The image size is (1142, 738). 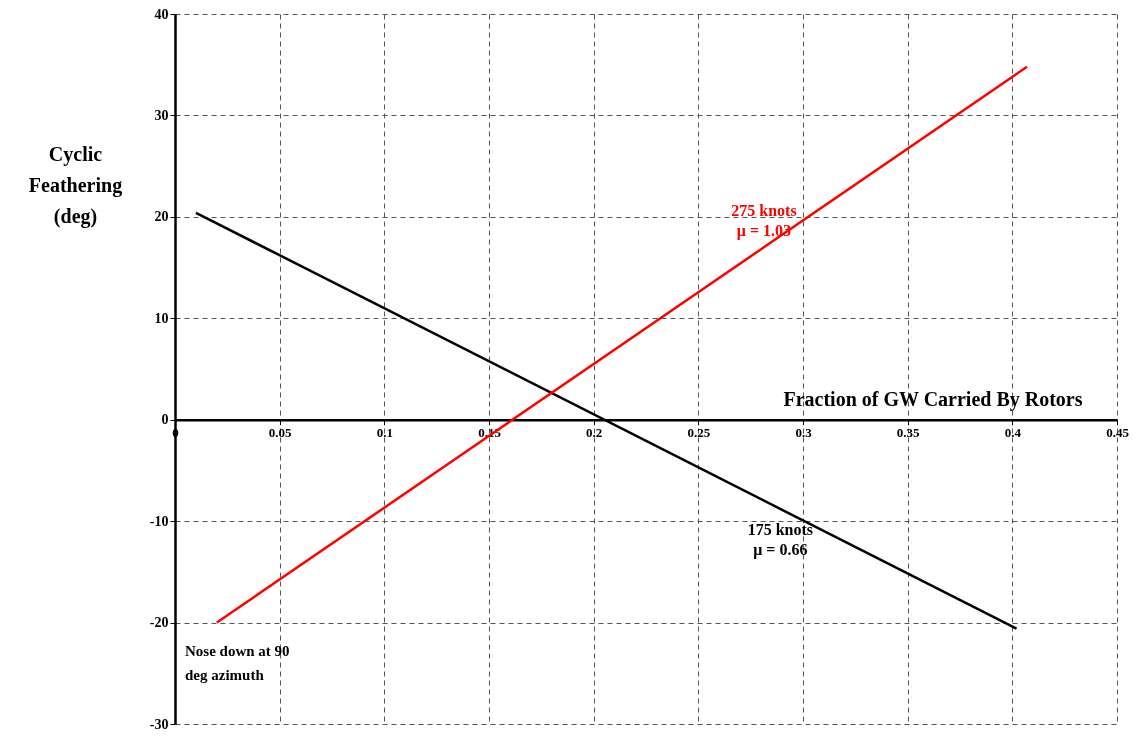 I want to click on x-tick-label: 0.2, so click(x=594, y=433).